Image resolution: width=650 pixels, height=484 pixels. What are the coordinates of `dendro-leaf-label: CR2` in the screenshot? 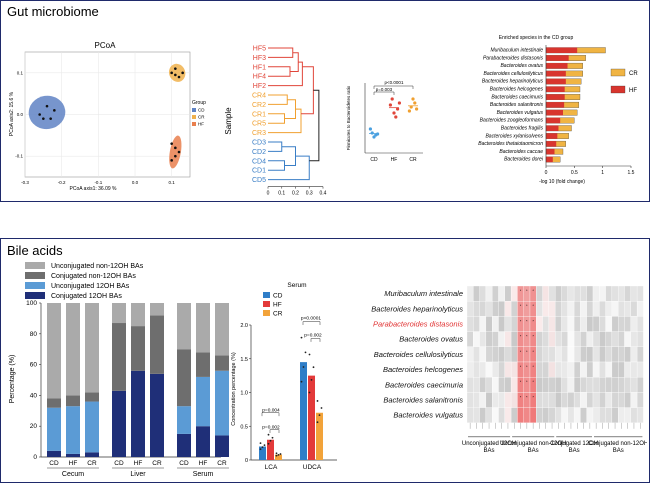 It's located at (259, 105).